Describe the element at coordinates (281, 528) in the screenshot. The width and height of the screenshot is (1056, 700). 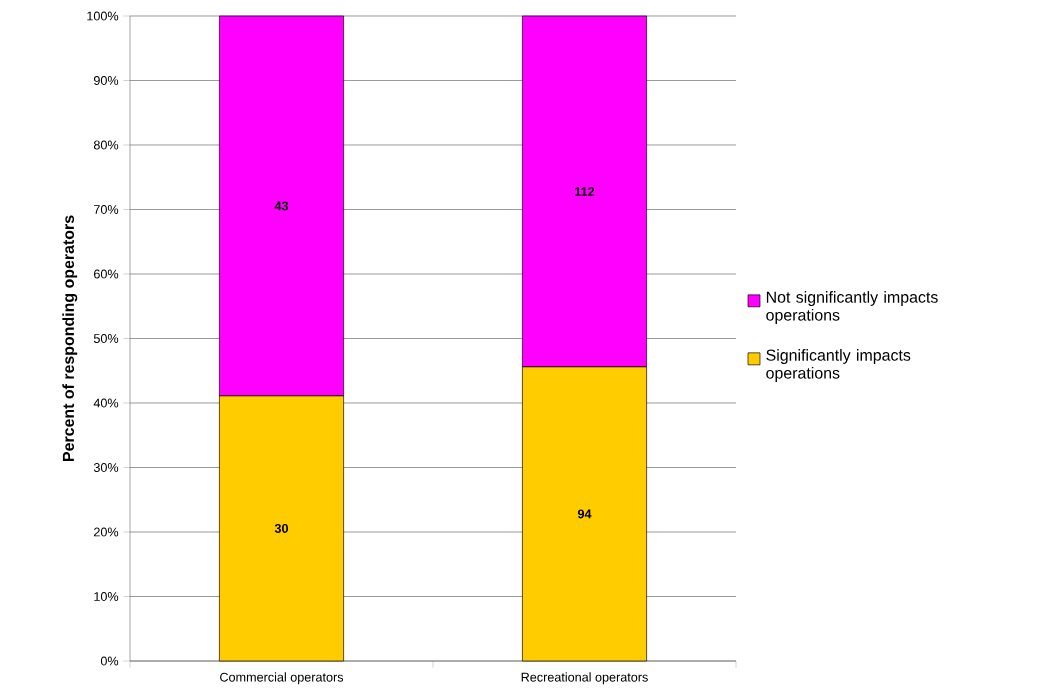
I see `annotation: 30` at that location.